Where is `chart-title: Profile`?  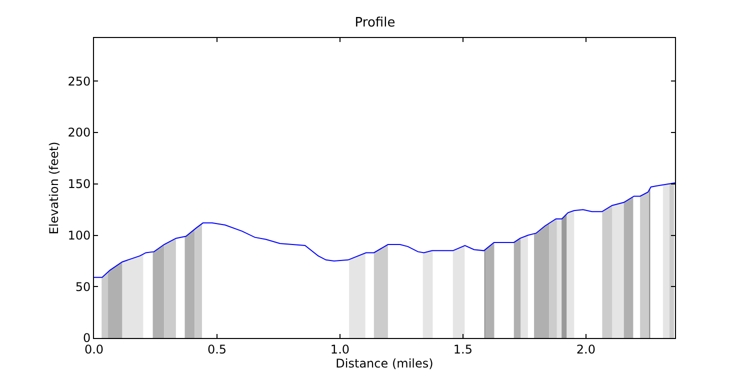 chart-title: Profile is located at coordinates (375, 22).